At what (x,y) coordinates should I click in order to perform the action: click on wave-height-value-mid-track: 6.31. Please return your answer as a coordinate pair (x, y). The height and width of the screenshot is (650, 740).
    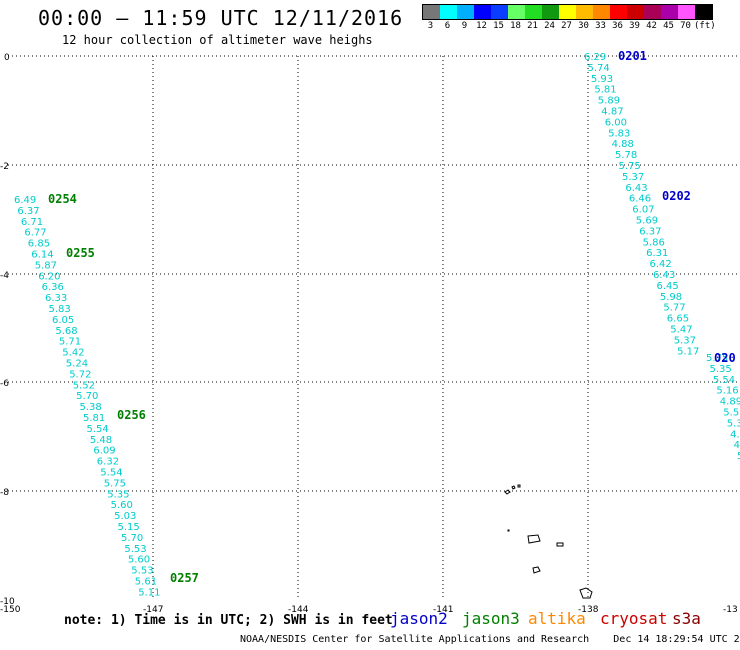
    Looking at the image, I should click on (657, 253).